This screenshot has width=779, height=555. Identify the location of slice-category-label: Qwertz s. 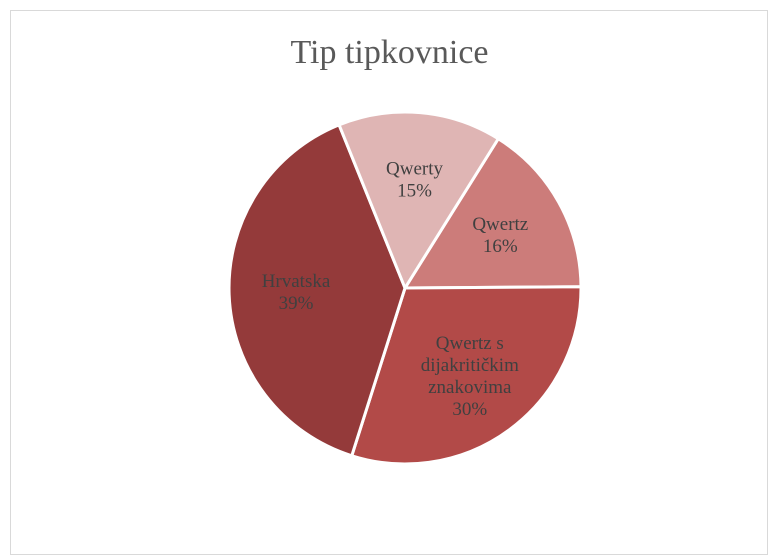
(470, 343).